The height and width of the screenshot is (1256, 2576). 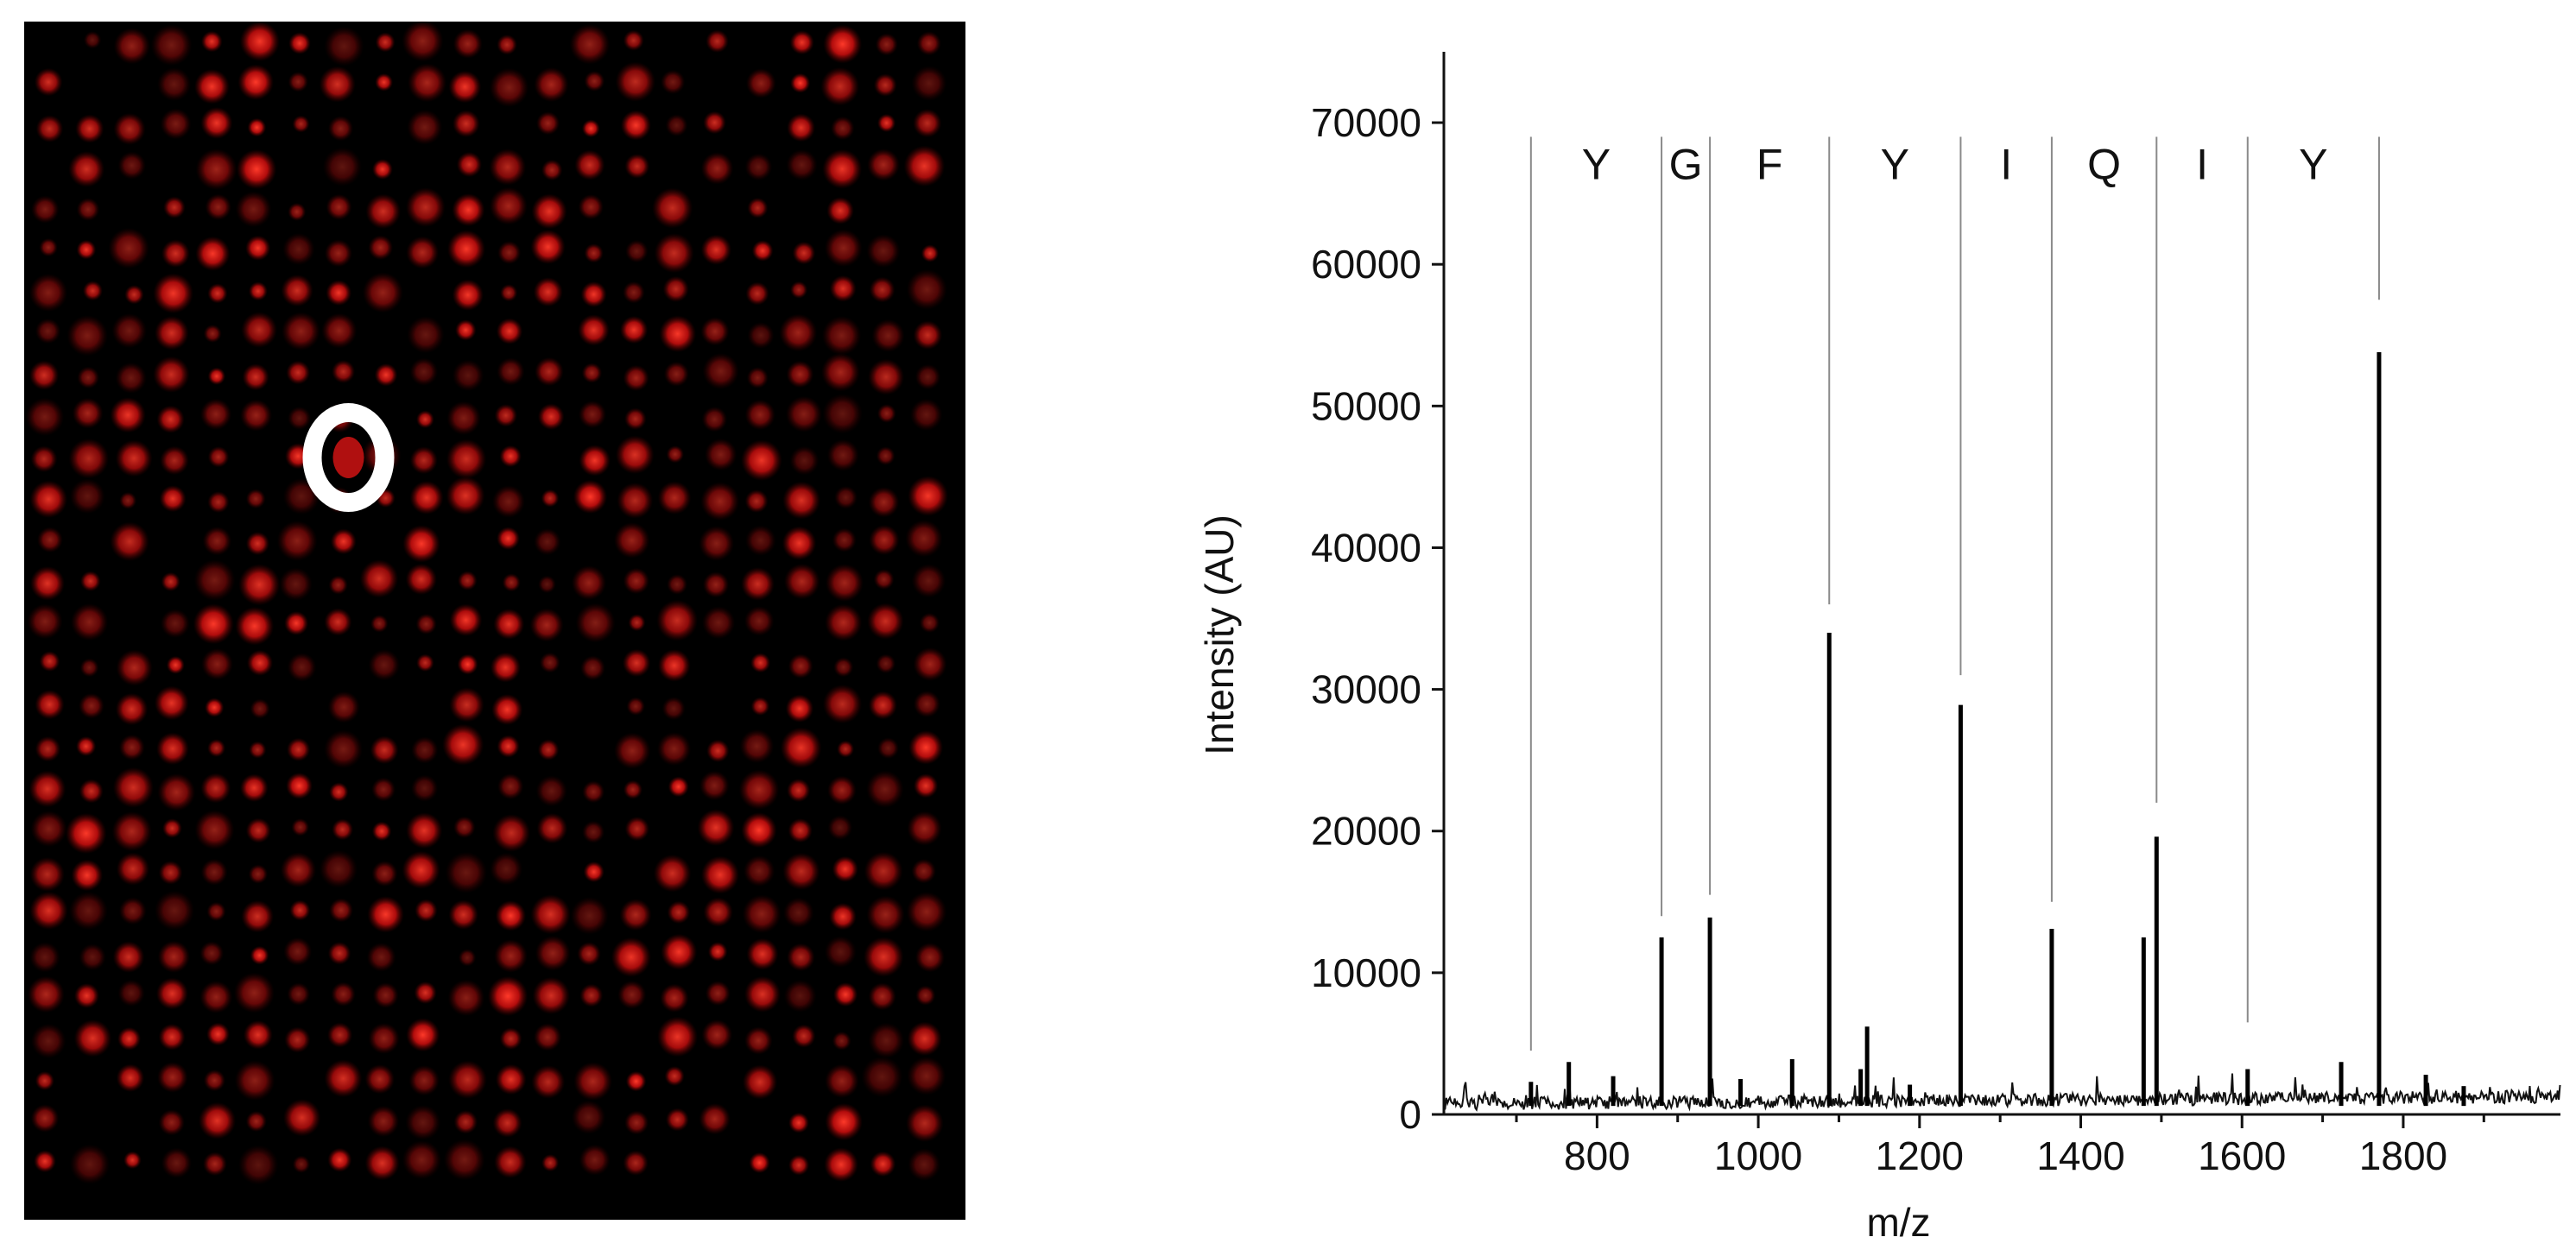 I want to click on y-tick-label: 40000, so click(x=1366, y=547).